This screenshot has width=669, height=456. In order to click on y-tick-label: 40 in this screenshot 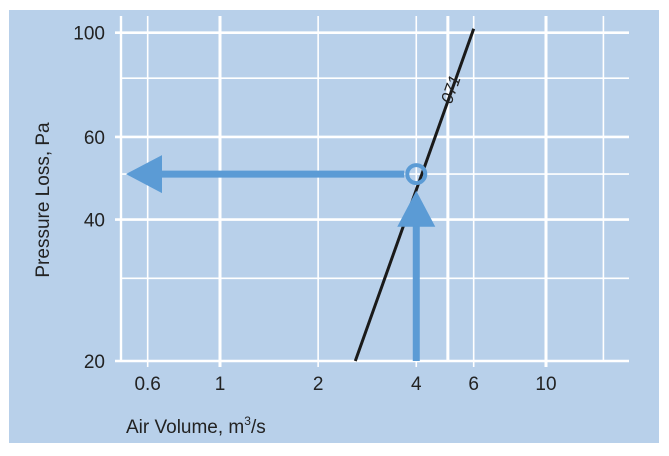, I will do `click(94, 221)`.